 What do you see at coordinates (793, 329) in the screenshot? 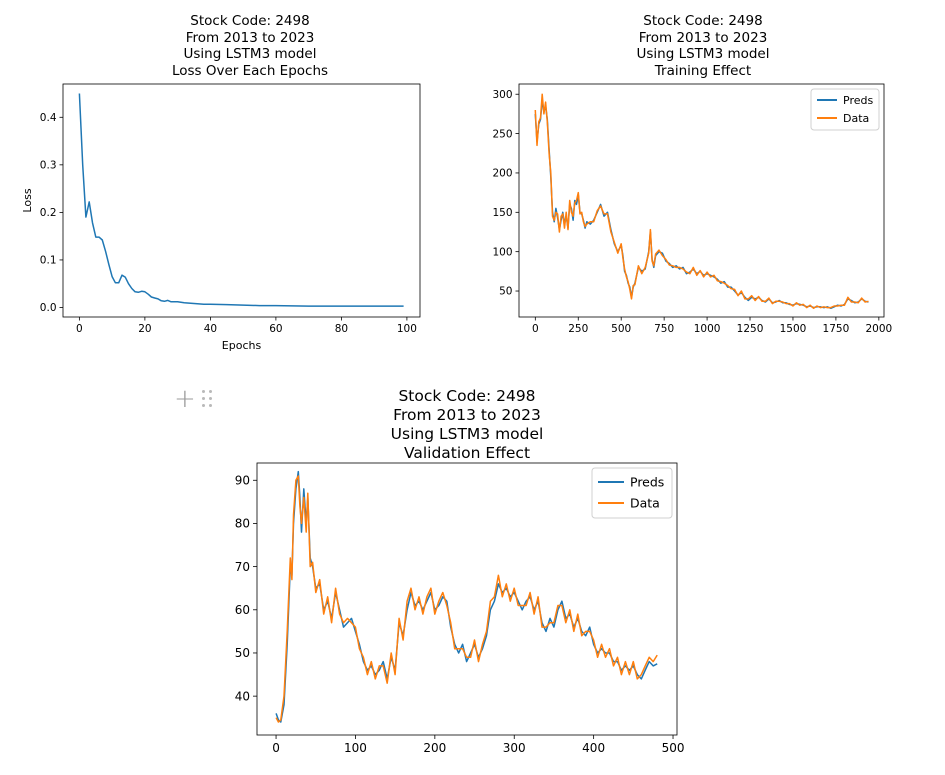
I see `x-tick-label: 1500` at bounding box center [793, 329].